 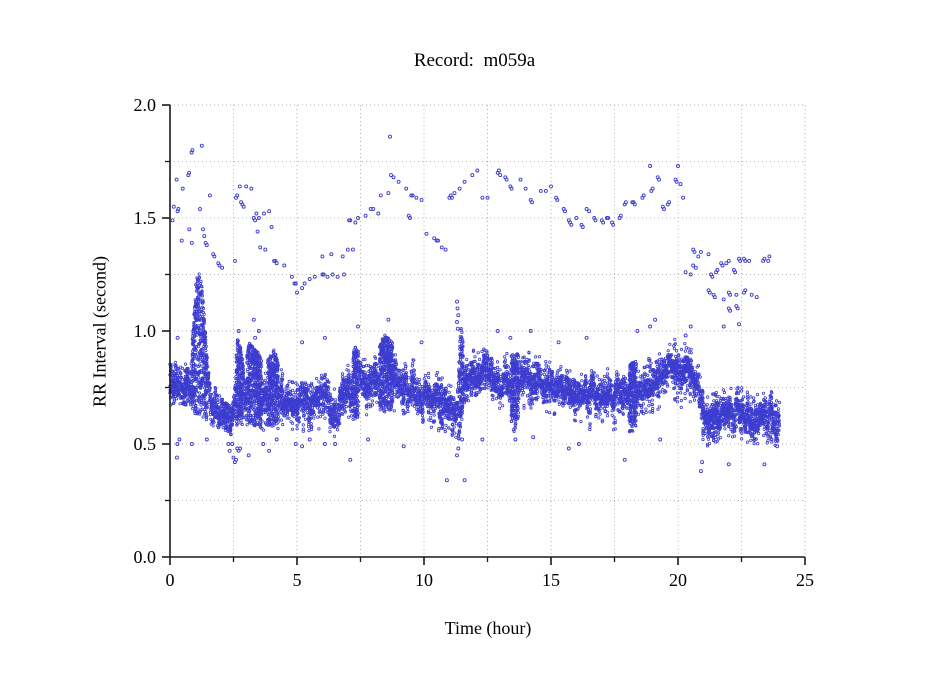 I want to click on x-tick-label: 0, so click(x=170, y=580).